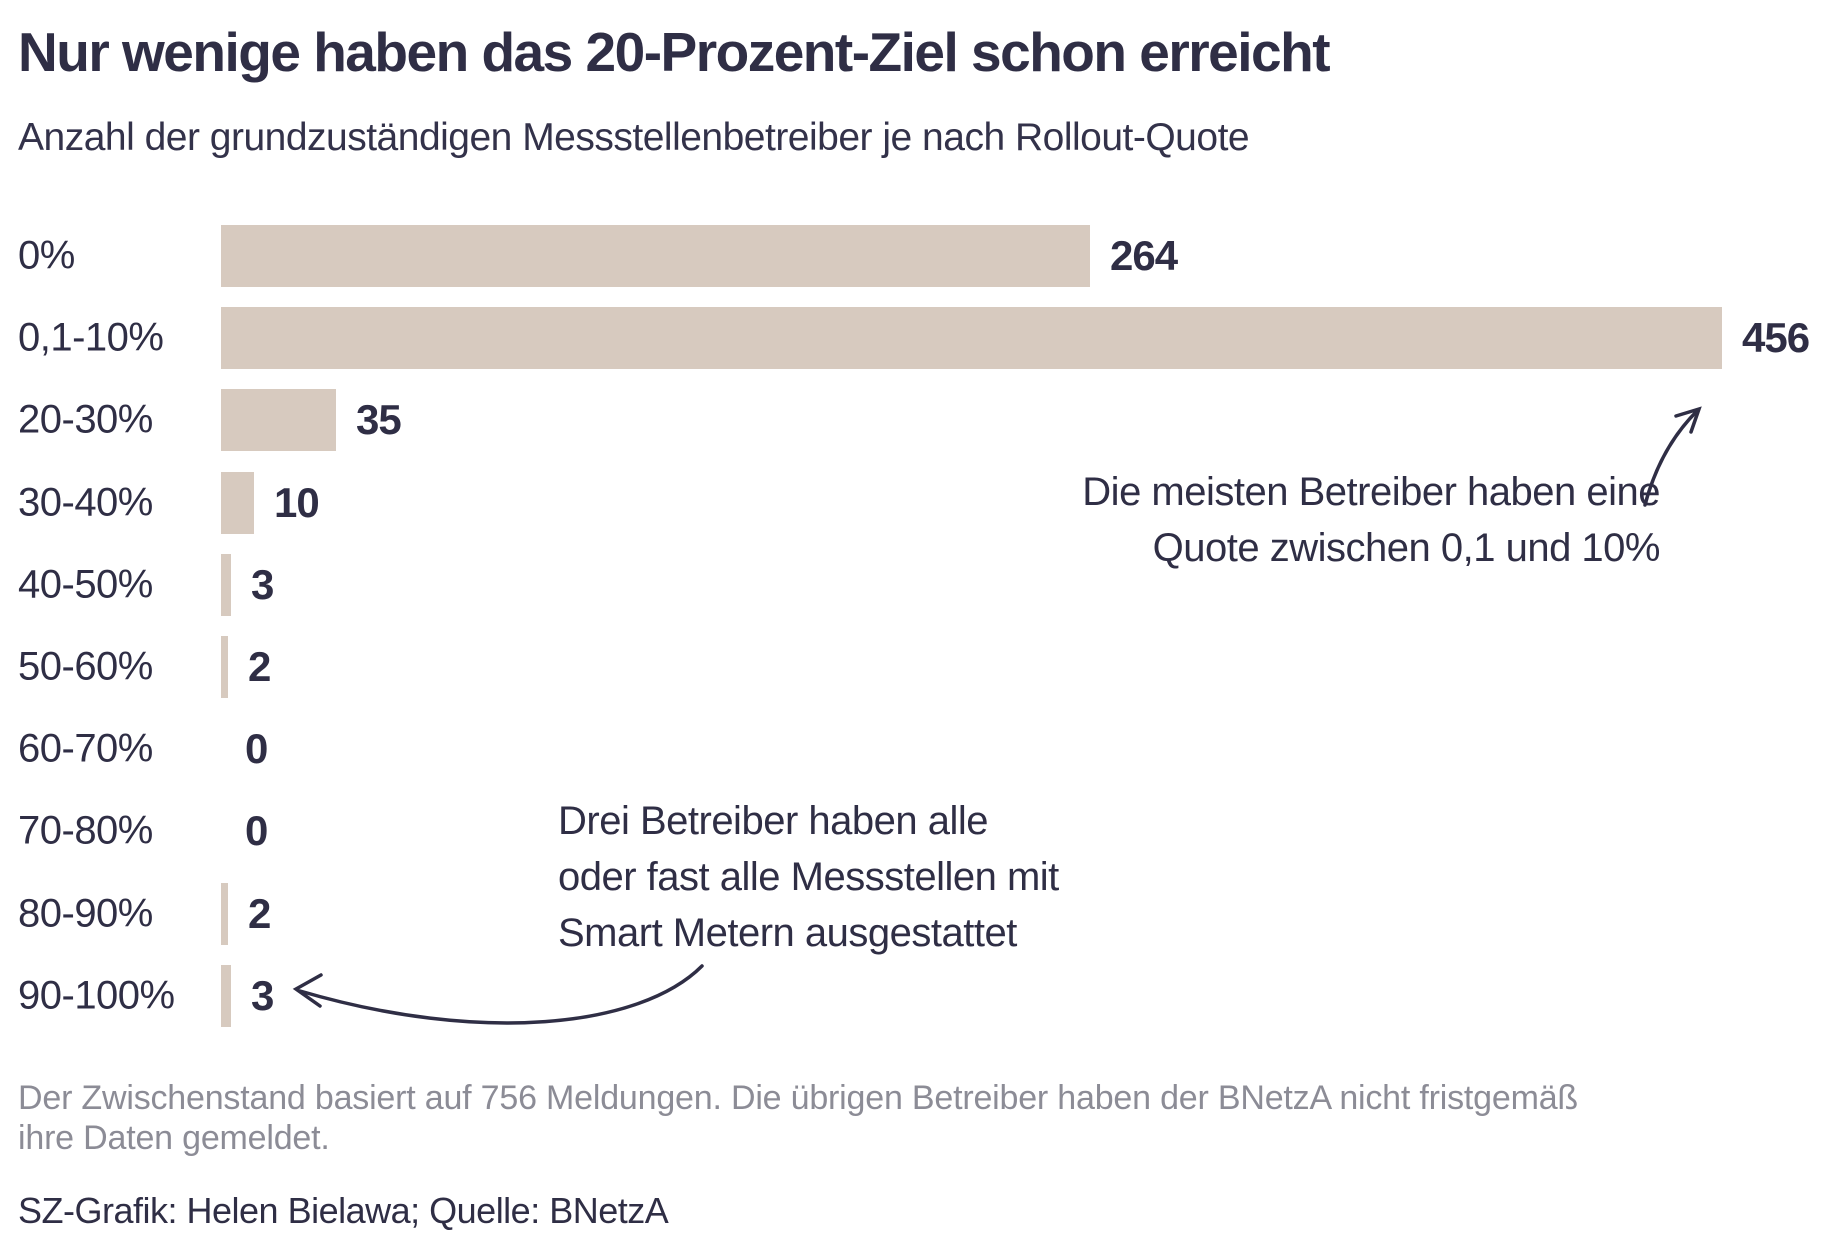  What do you see at coordinates (343, 1210) in the screenshot?
I see `source-credit: SZ-Grafik: Helen Bielawa; Quelle: BNetzA` at bounding box center [343, 1210].